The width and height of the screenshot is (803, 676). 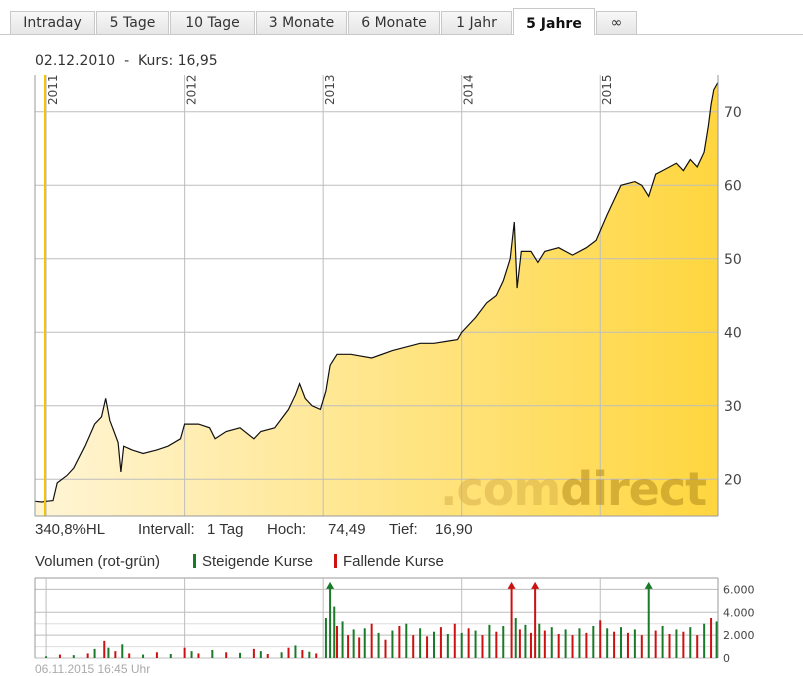 What do you see at coordinates (132, 22) in the screenshot?
I see `tab-5-tage: 5 Tage` at bounding box center [132, 22].